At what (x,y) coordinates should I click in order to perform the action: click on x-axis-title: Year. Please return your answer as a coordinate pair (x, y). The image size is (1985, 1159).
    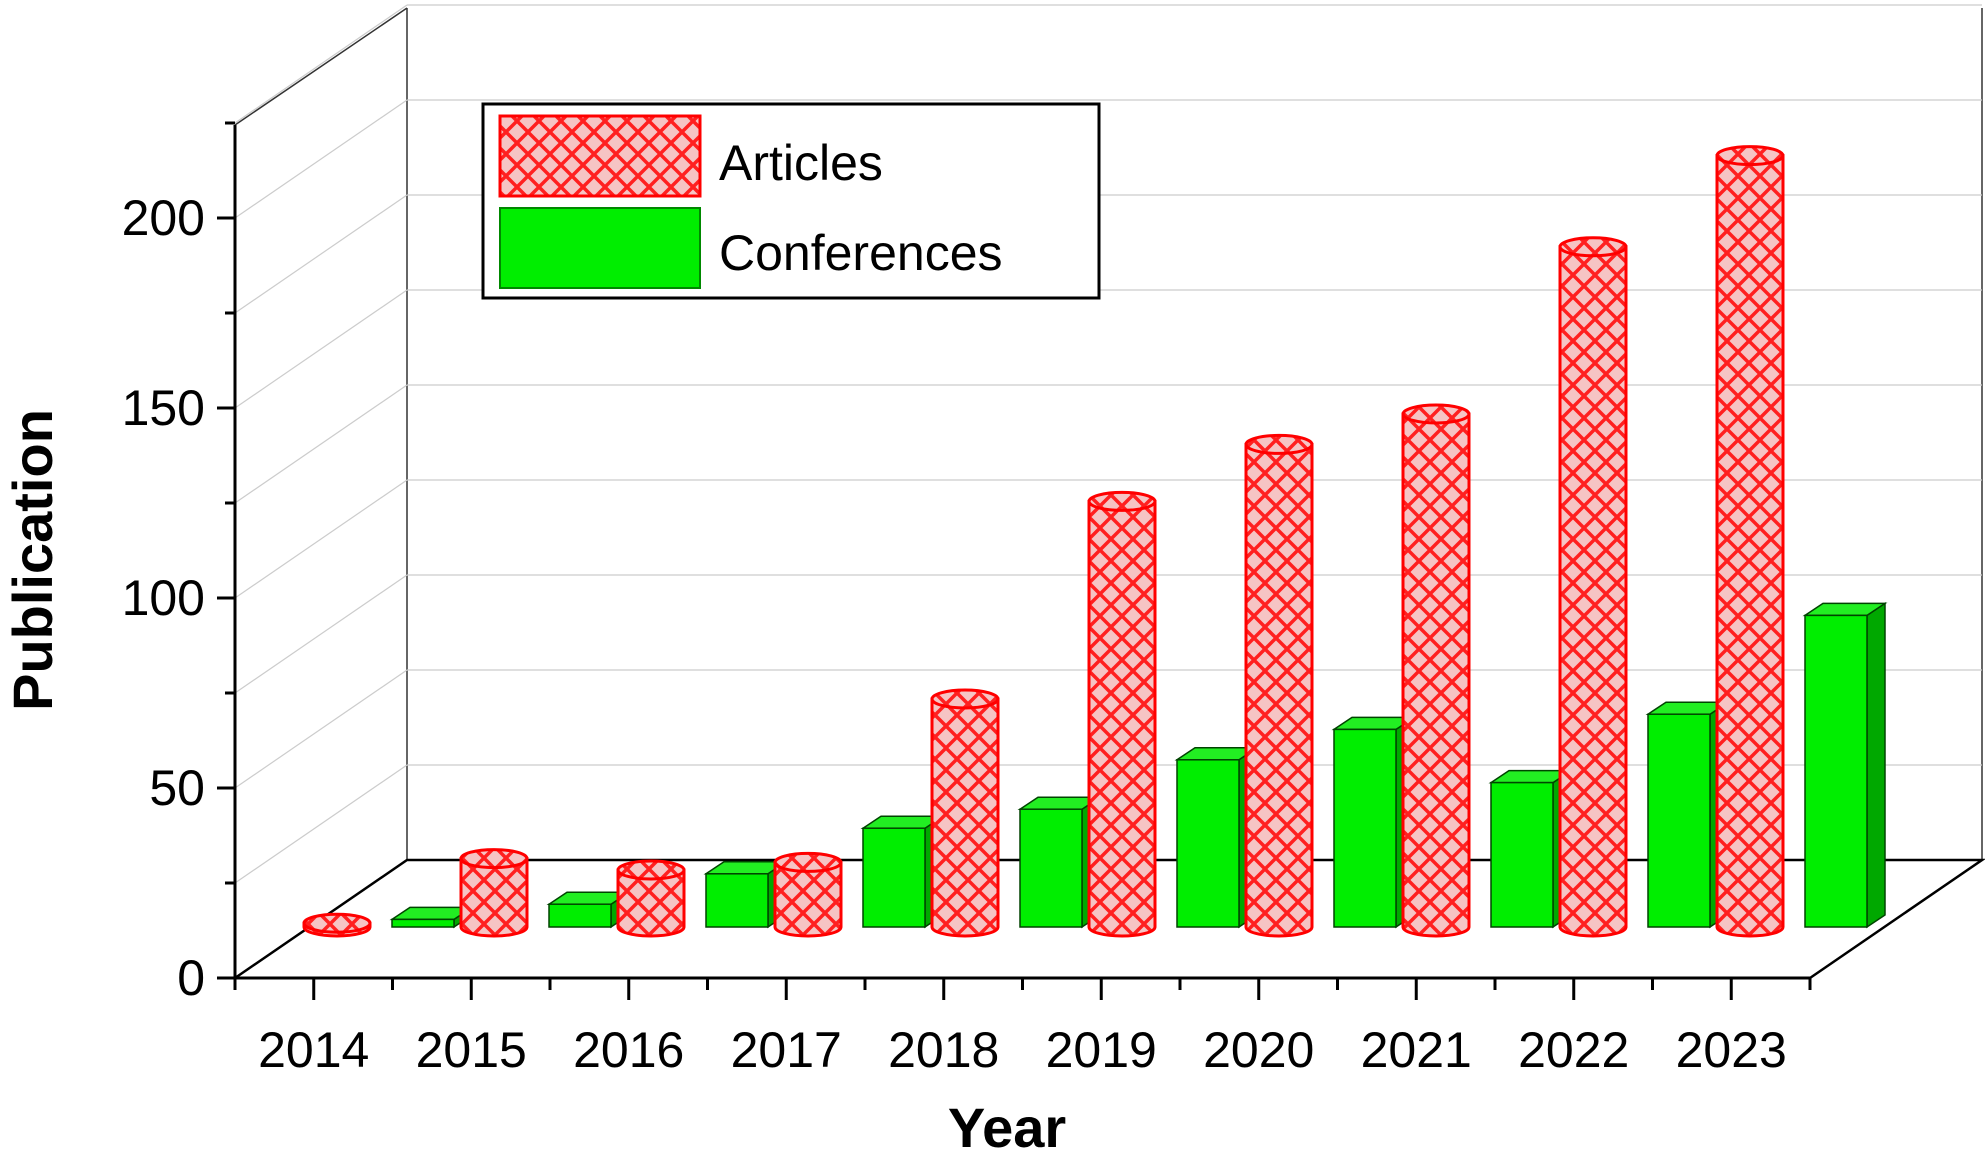
    Looking at the image, I should click on (1007, 1127).